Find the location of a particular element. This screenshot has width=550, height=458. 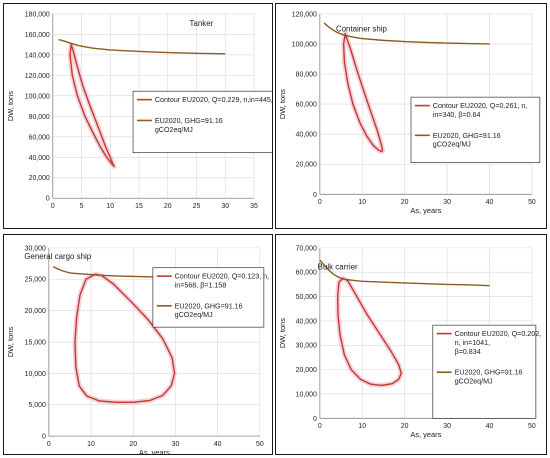

y-tick-label: 25,000 is located at coordinates (35, 280).